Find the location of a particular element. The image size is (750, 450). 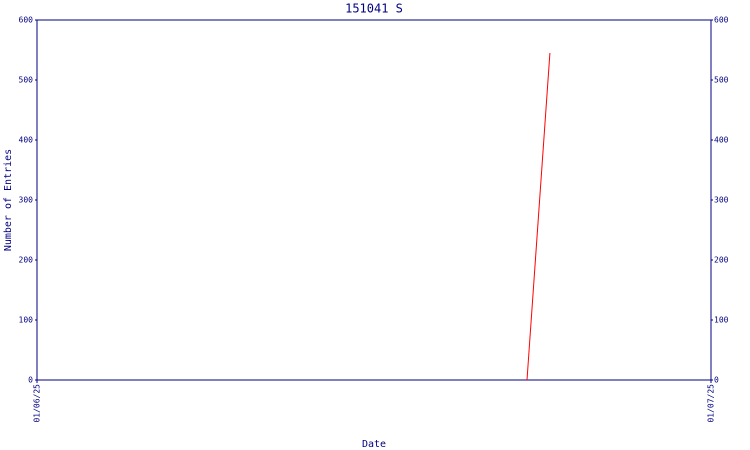

x-axis-label: Date is located at coordinates (374, 444).